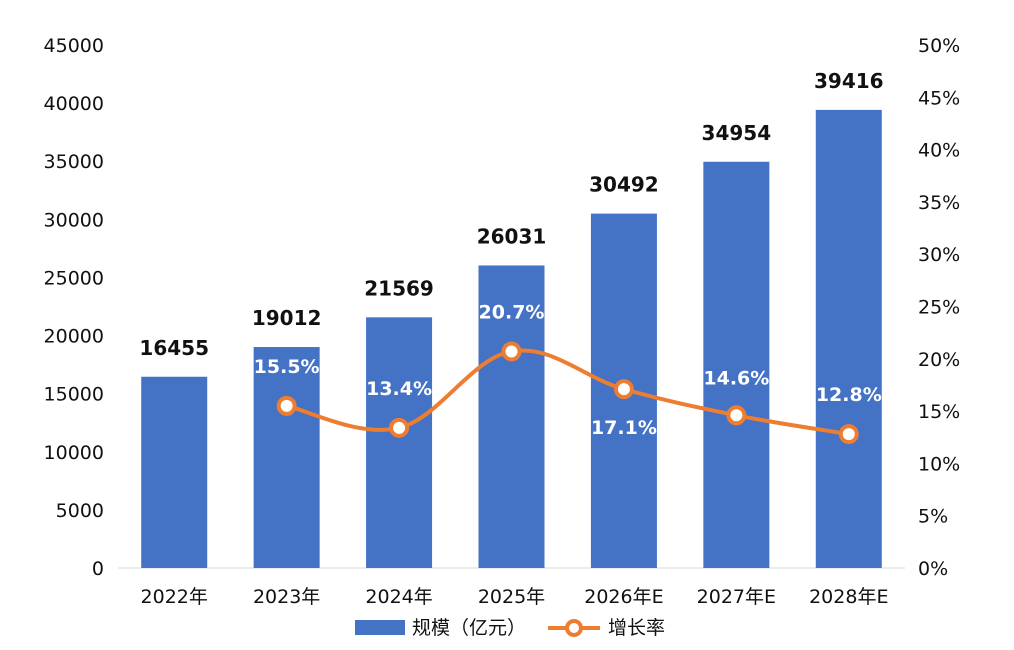 Image resolution: width=1014 pixels, height=650 pixels. What do you see at coordinates (74, 104) in the screenshot?
I see `left-tick-label: 40000` at bounding box center [74, 104].